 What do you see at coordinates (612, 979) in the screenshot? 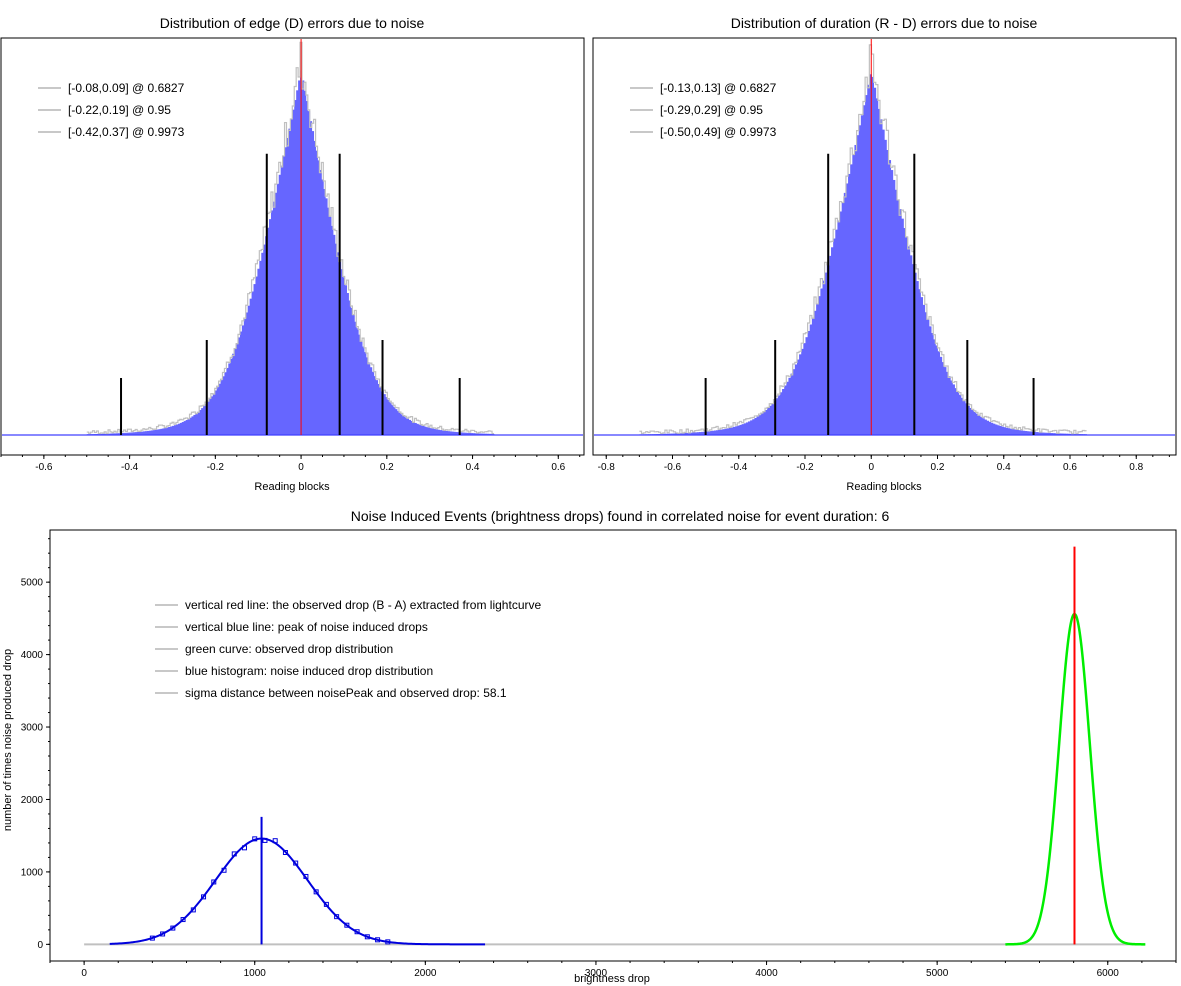
I see `x-axis-label: brightness drop` at bounding box center [612, 979].